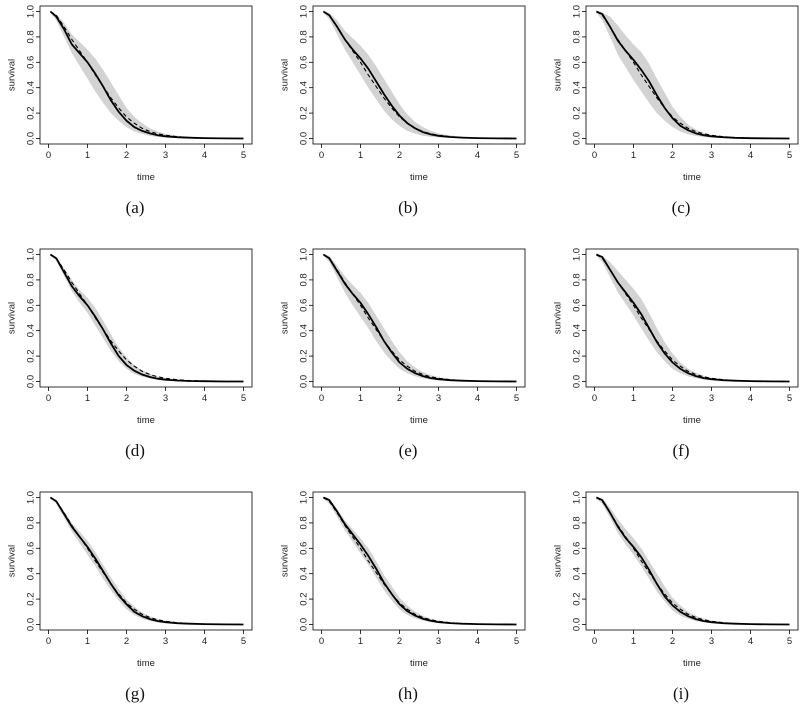 The height and width of the screenshot is (720, 800). Describe the element at coordinates (408, 693) in the screenshot. I see `panel-caption: (h)` at that location.